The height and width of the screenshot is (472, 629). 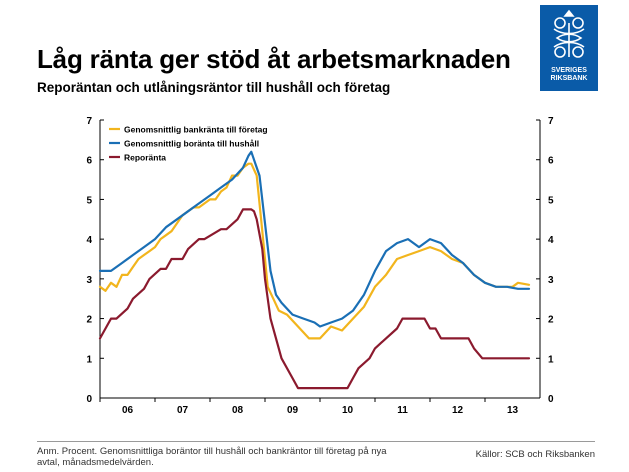 I want to click on footer-divider, so click(x=316, y=441).